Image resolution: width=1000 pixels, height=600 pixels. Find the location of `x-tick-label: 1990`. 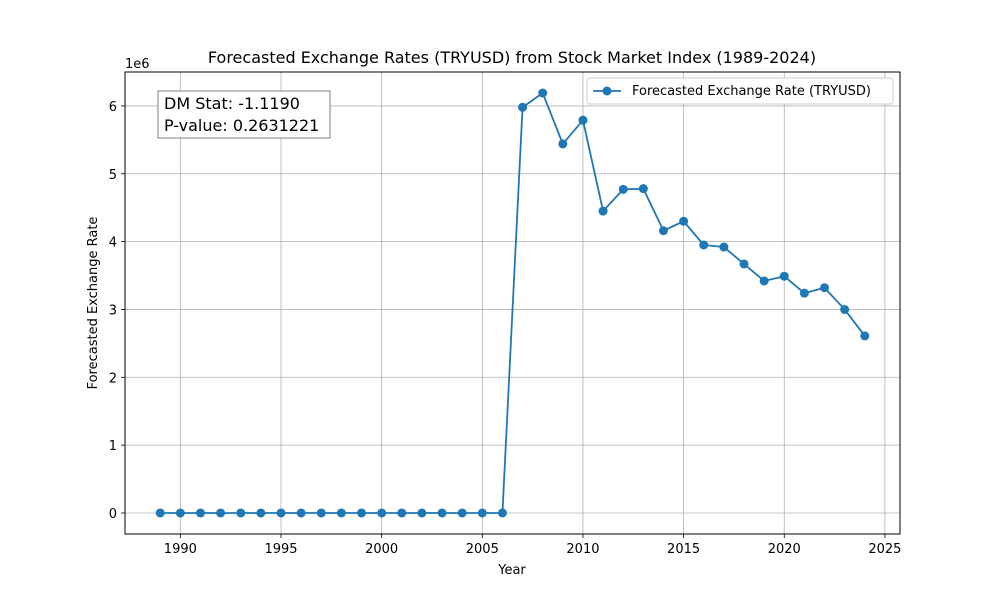

x-tick-label: 1990 is located at coordinates (180, 549).